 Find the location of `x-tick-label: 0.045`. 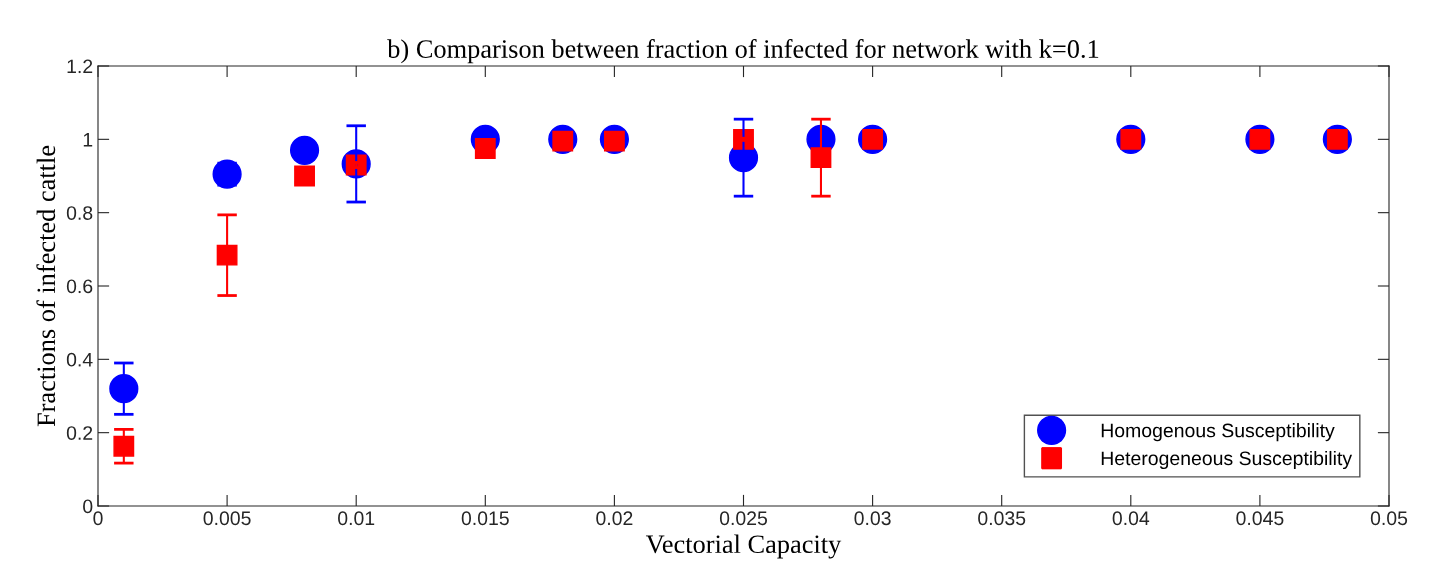

x-tick-label: 0.045 is located at coordinates (1260, 518).